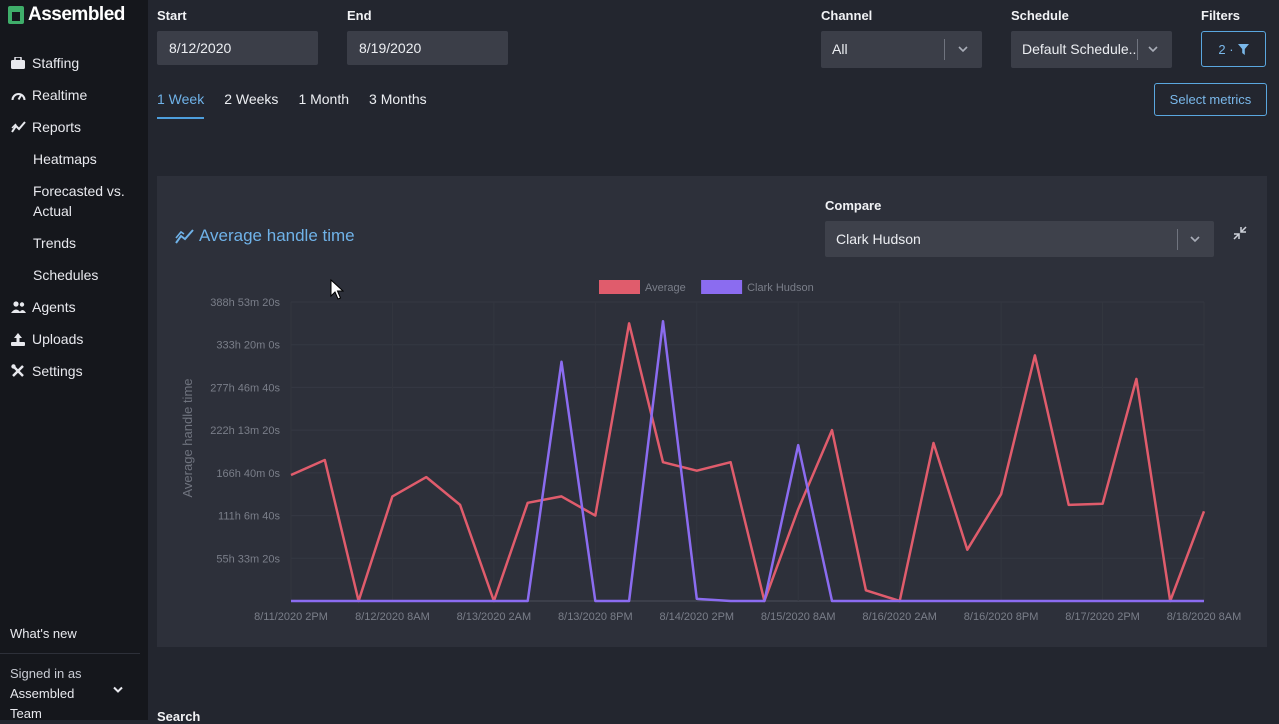 The width and height of the screenshot is (1279, 724). I want to click on users-icon, so click(18, 307).